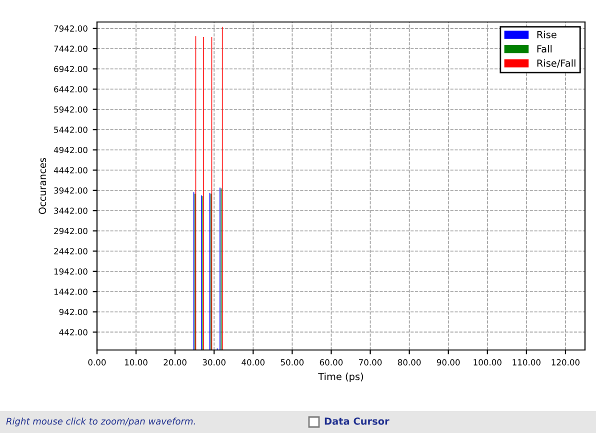 This screenshot has height=433, width=596. What do you see at coordinates (253, 362) in the screenshot?
I see `x-tick-label: 40.00` at bounding box center [253, 362].